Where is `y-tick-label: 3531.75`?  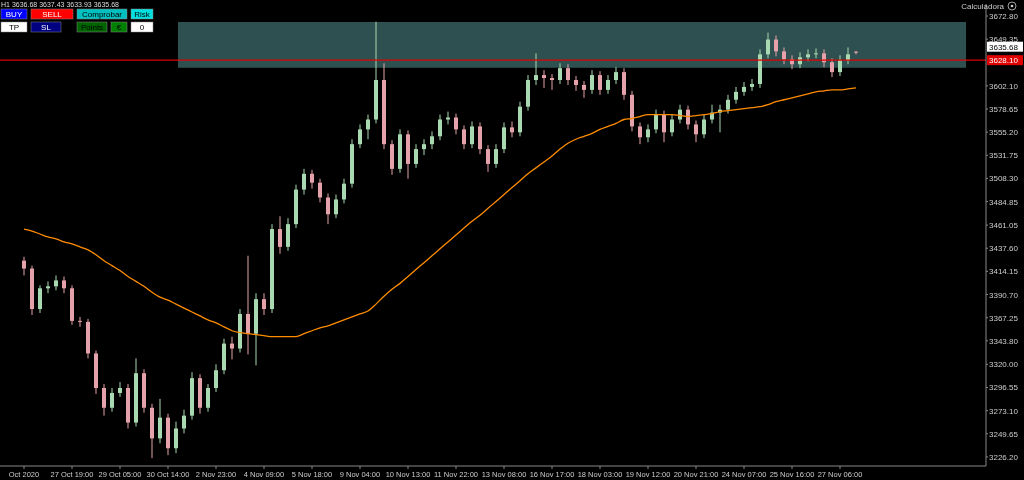 y-tick-label: 3531.75 is located at coordinates (1004, 156).